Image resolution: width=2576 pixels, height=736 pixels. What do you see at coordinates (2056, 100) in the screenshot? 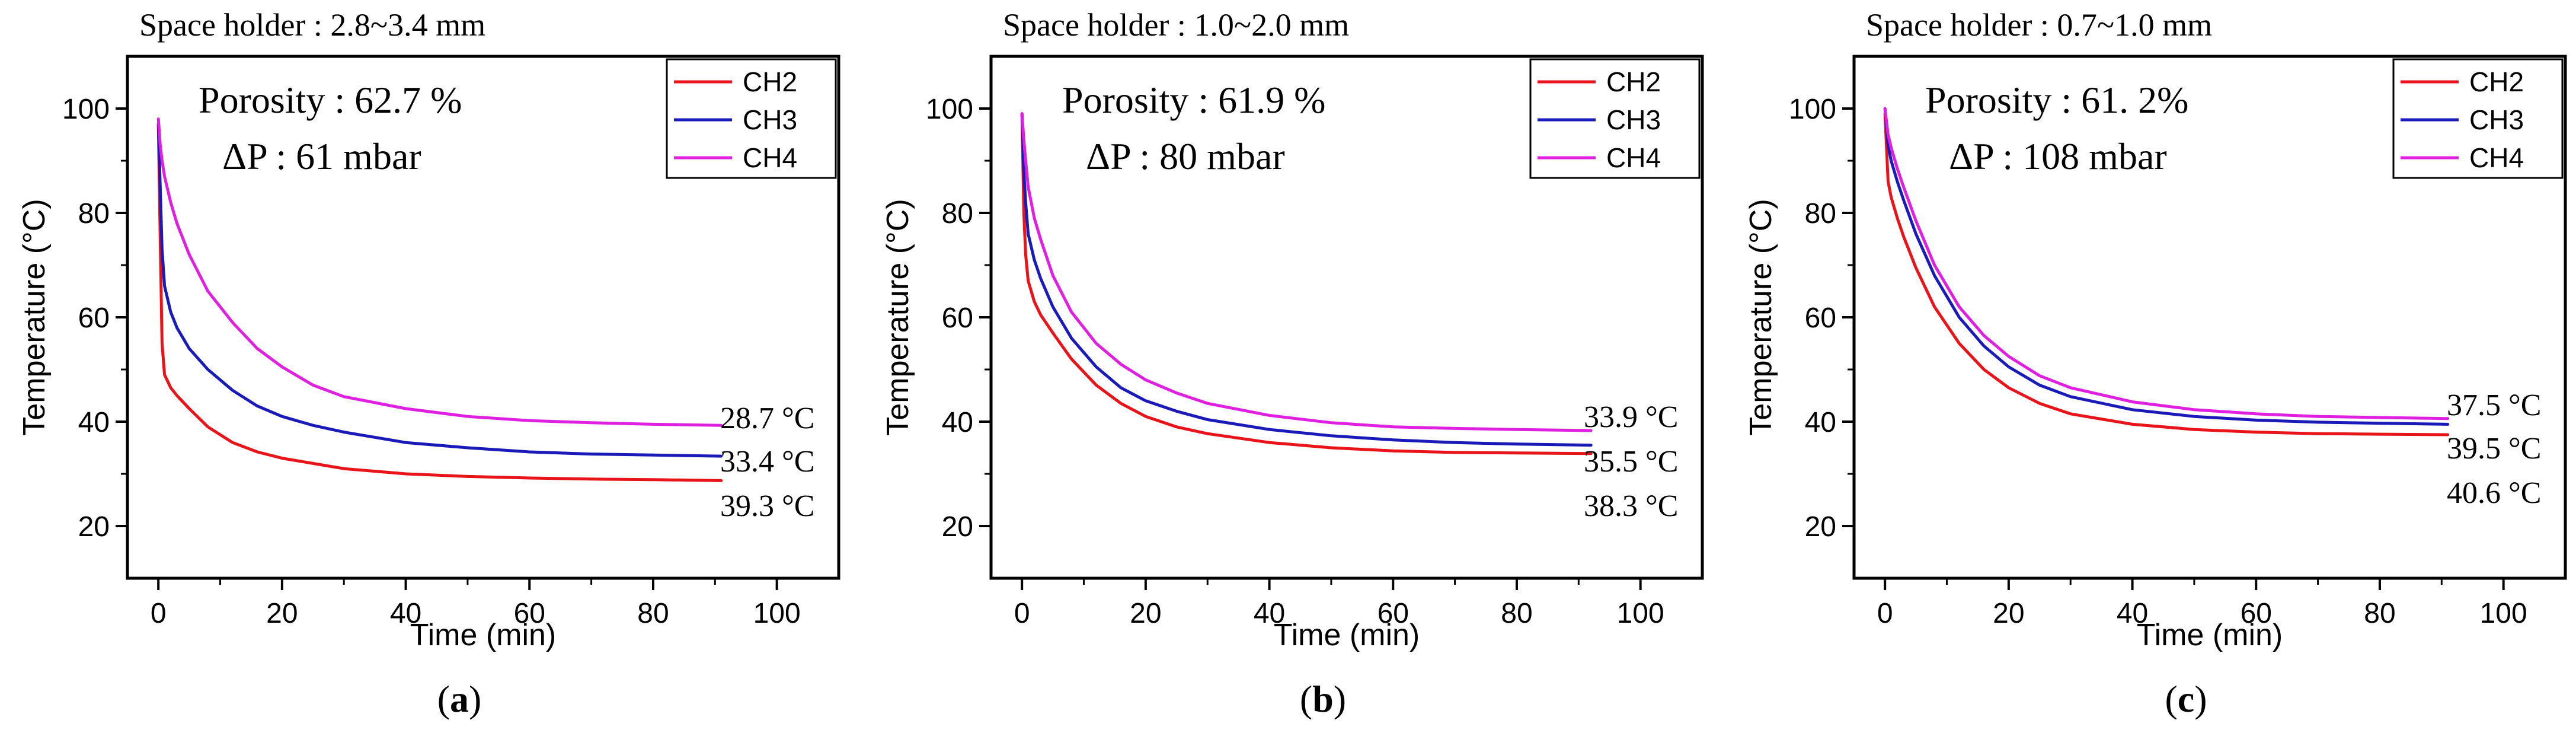
I see `annotation-porosity: Porosity : 61. 2%` at bounding box center [2056, 100].